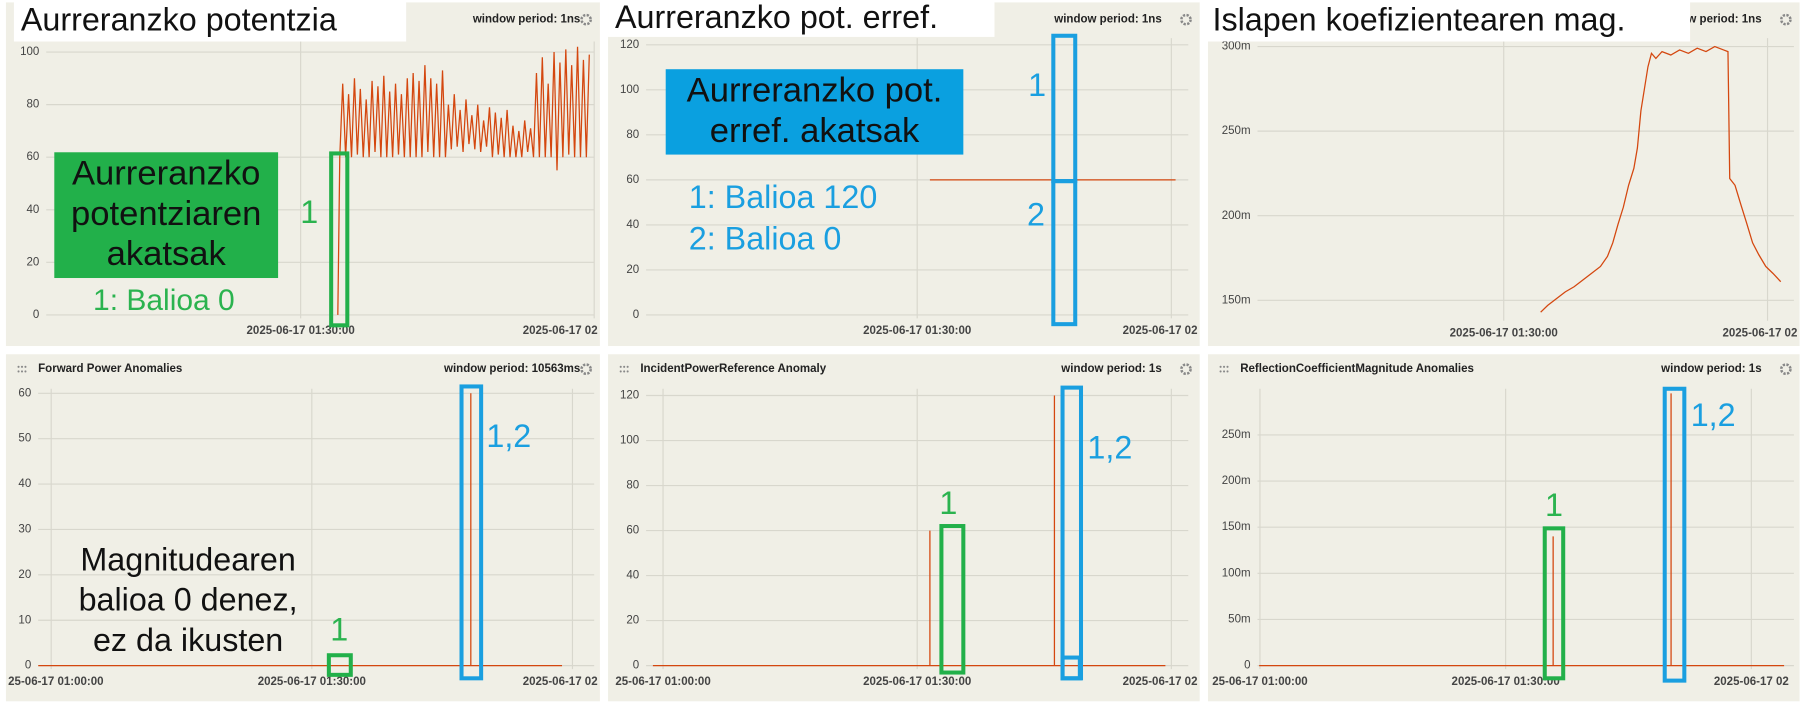  Describe the element at coordinates (1236, 47) in the screenshot. I see `y-tick-label: 300m` at that location.